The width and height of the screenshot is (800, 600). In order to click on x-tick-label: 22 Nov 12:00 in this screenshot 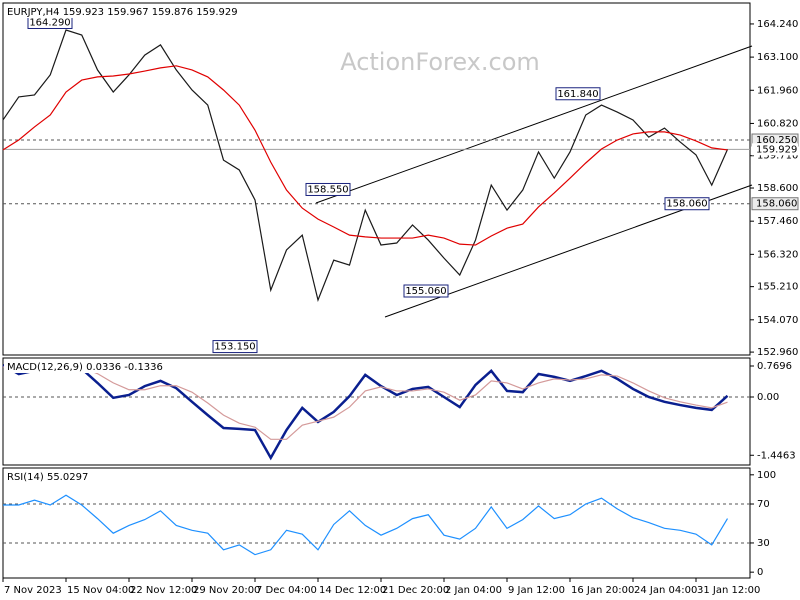, I will do `click(163, 590)`.